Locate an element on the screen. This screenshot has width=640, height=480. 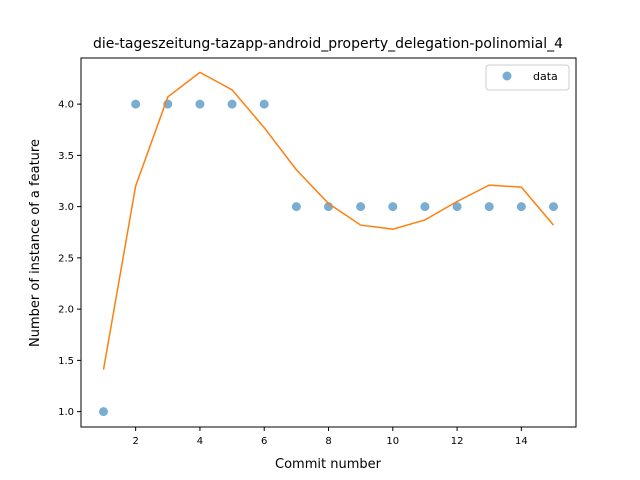
y-tick-label: 1.5 is located at coordinates (66, 361).